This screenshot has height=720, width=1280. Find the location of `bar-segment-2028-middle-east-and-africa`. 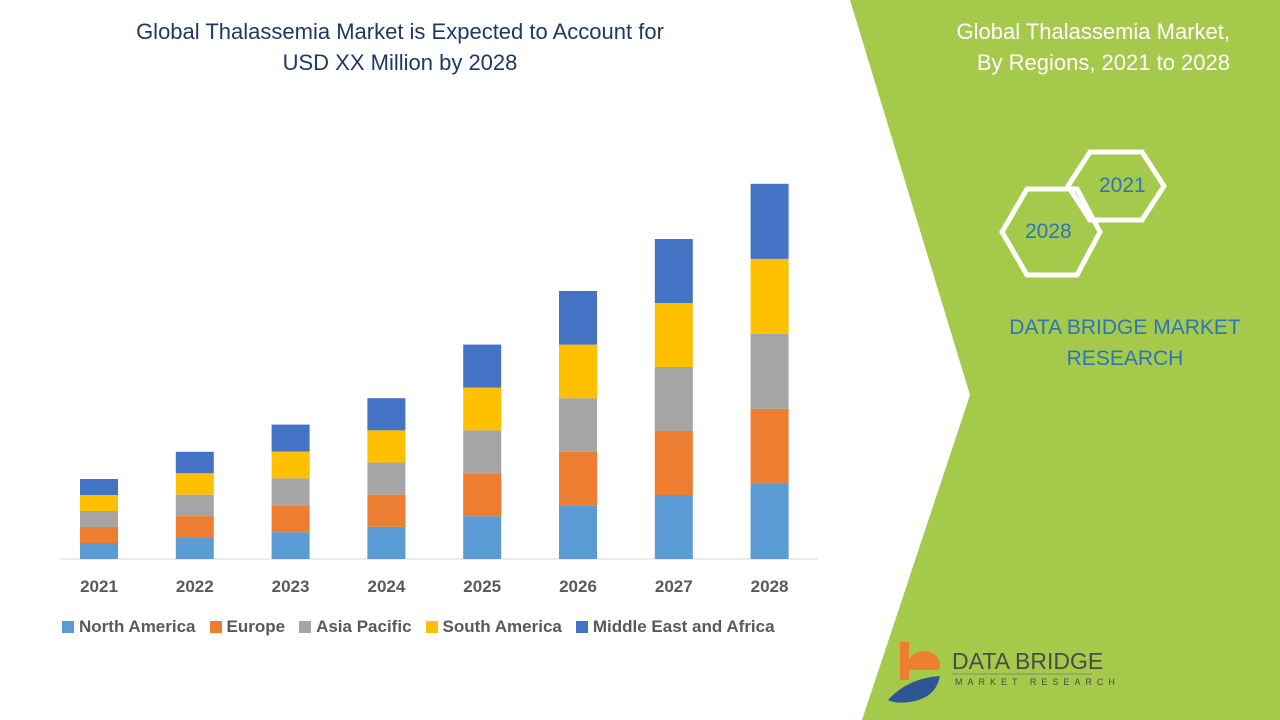

bar-segment-2028-middle-east-and-africa is located at coordinates (769, 221).